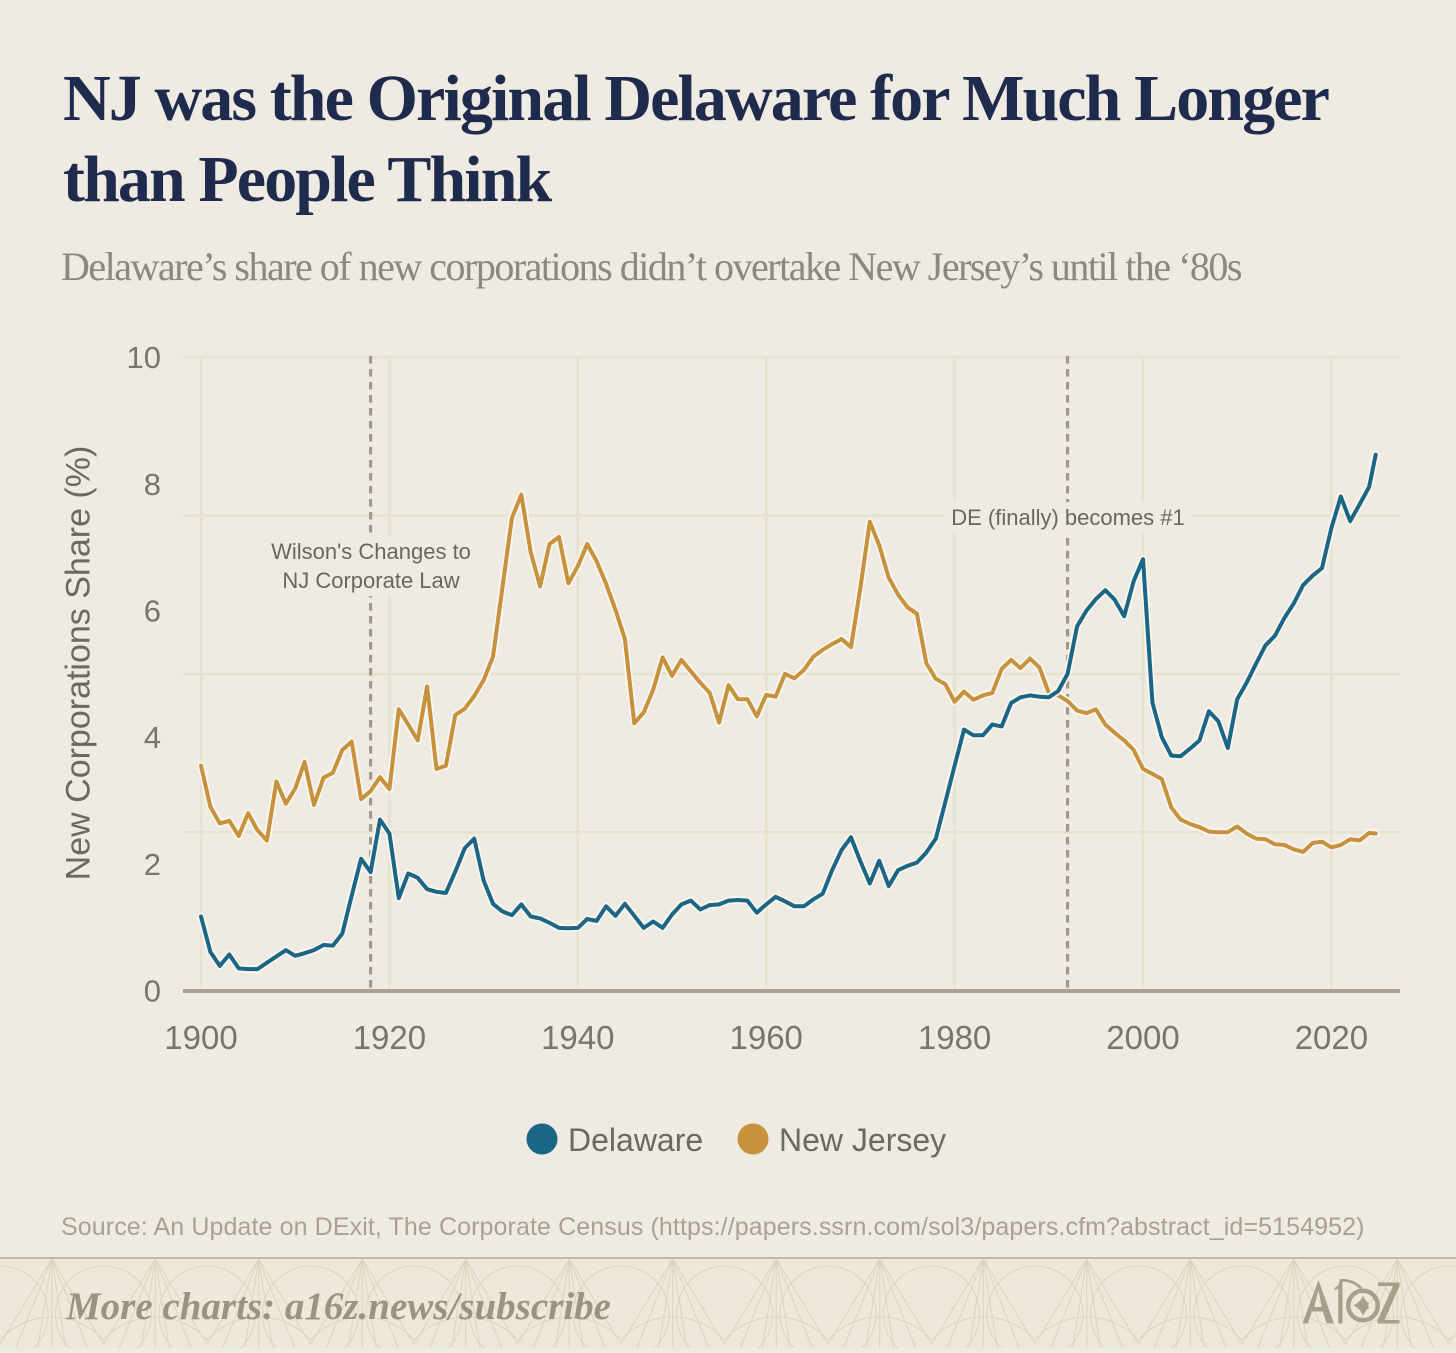 Image resolution: width=1456 pixels, height=1353 pixels. What do you see at coordinates (152, 864) in the screenshot?
I see `svg-text: 2` at bounding box center [152, 864].